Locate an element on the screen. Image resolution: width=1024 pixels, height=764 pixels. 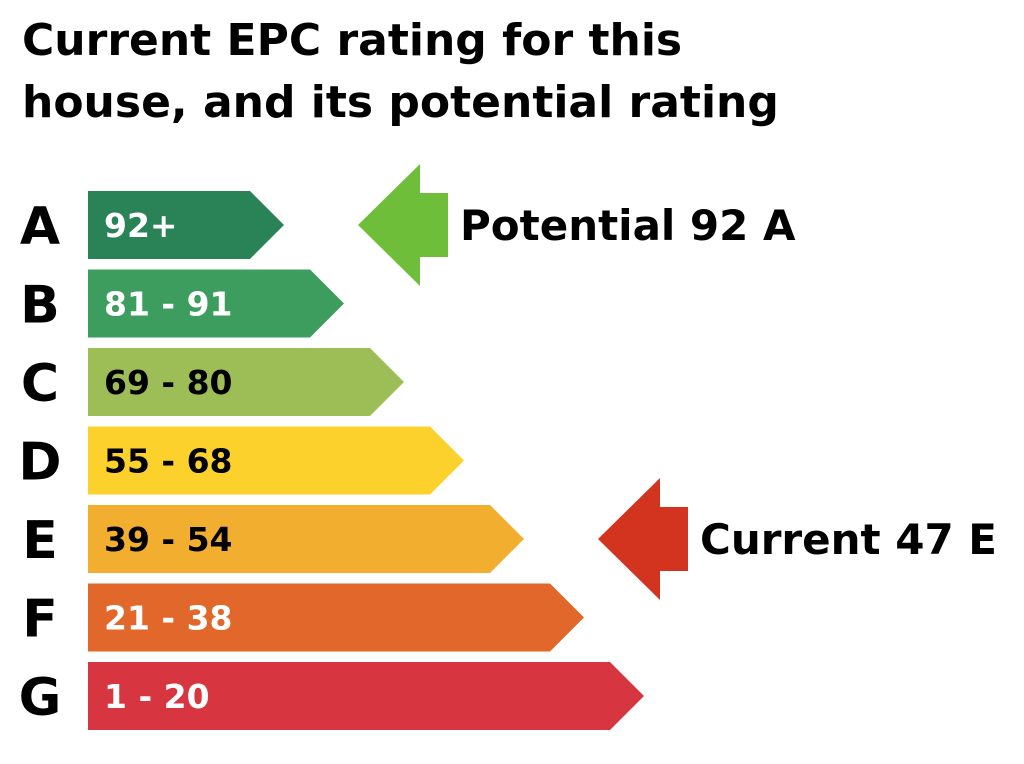
band-range-label: 39 - 54 is located at coordinates (168, 539).